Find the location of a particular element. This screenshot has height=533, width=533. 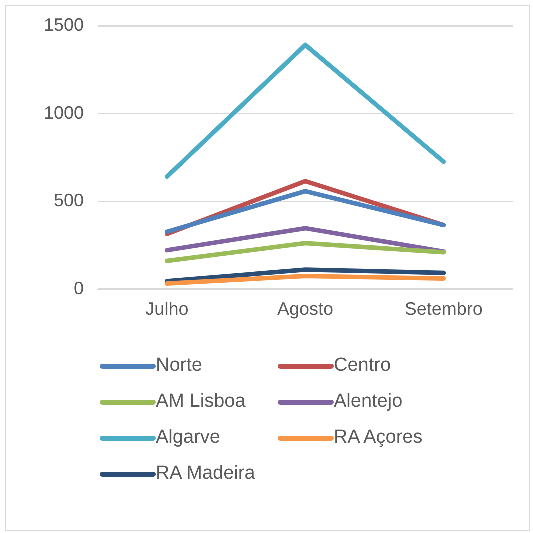

legend-label: Alentejo is located at coordinates (368, 402).